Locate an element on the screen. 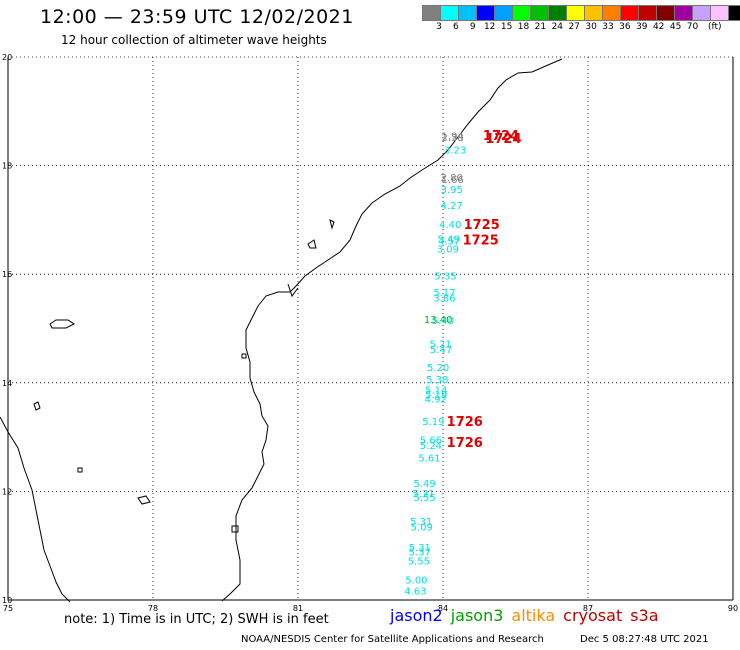 This screenshot has height=650, width=740. wave-height-label: 5.40 is located at coordinates (443, 321).